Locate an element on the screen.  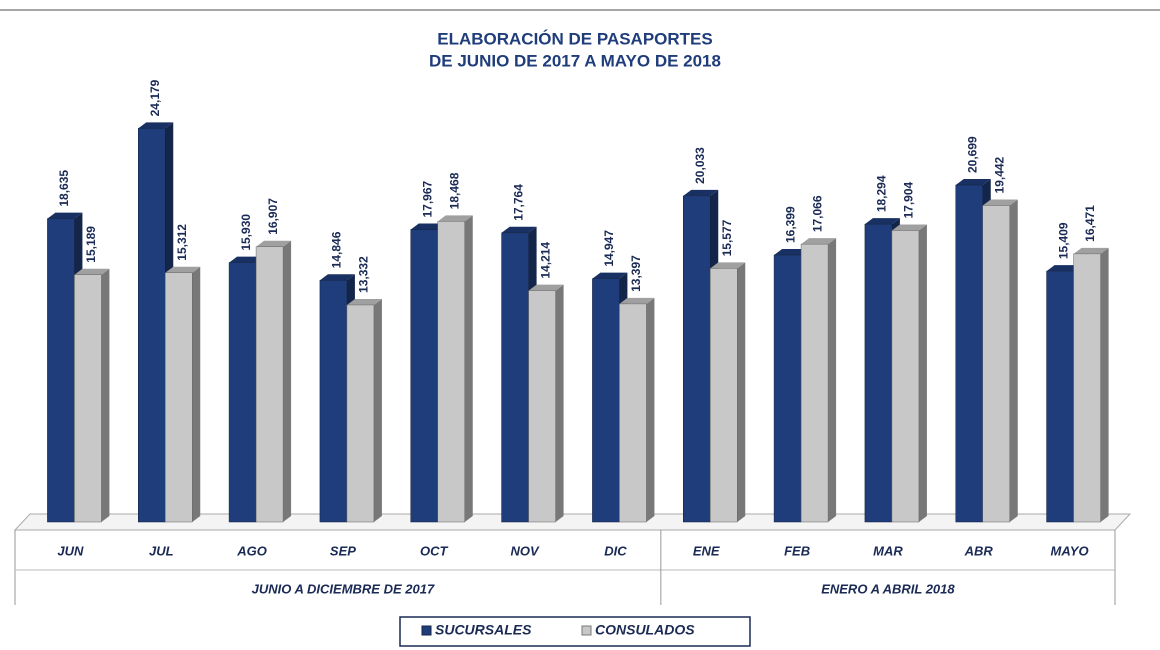
x-tick-label: JUN is located at coordinates (70, 550).